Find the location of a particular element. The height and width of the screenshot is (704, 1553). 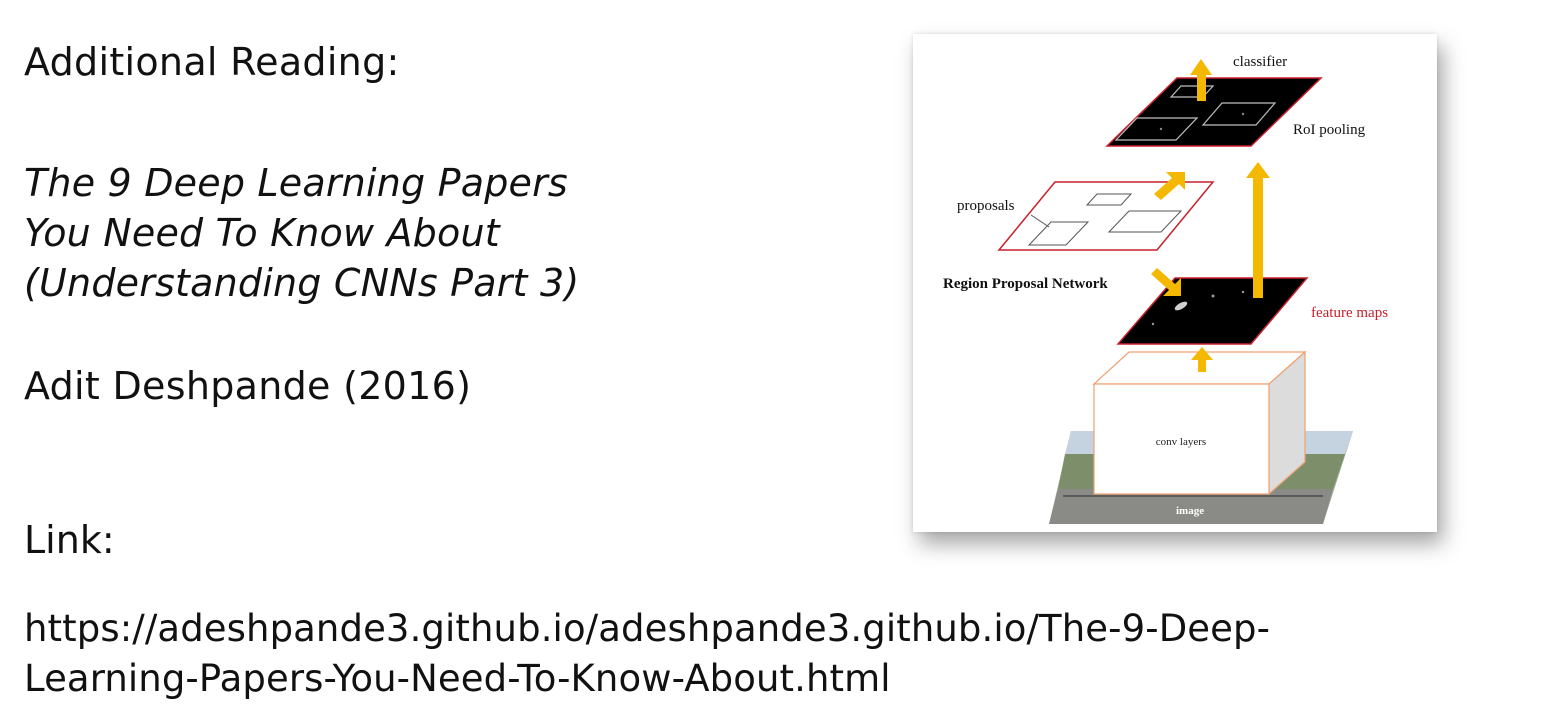

feature-maps-label: feature maps is located at coordinates (1349, 313).